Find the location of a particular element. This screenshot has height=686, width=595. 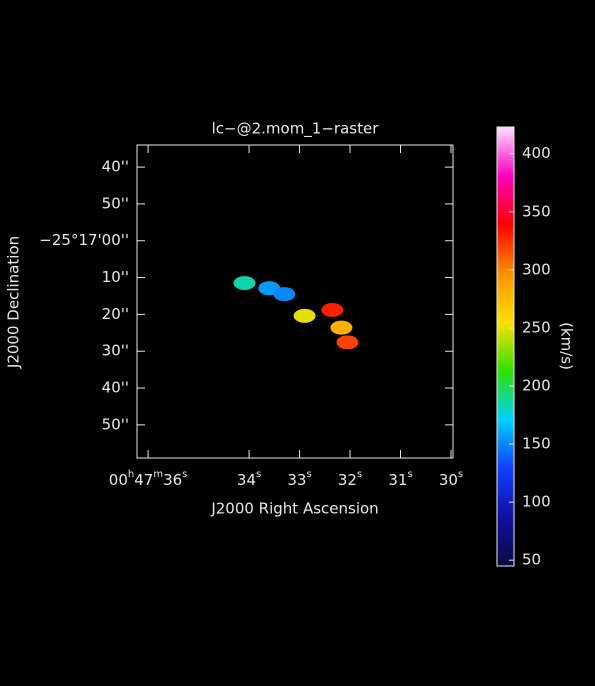

colorbar-tick-label: 100 is located at coordinates (536, 502).